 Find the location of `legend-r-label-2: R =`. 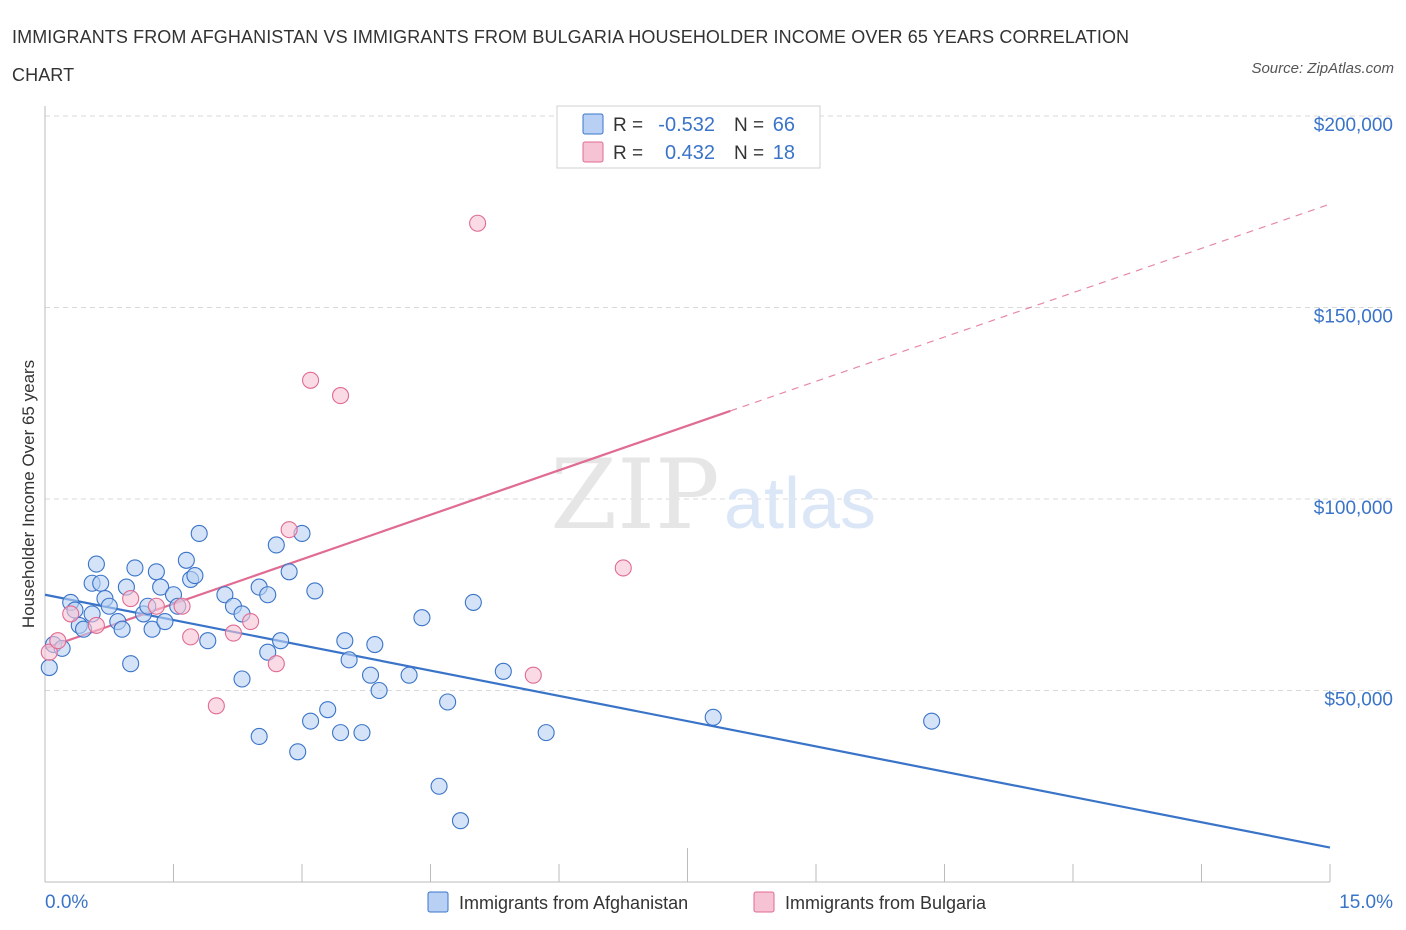

legend-r-label-2: R = is located at coordinates (628, 153).